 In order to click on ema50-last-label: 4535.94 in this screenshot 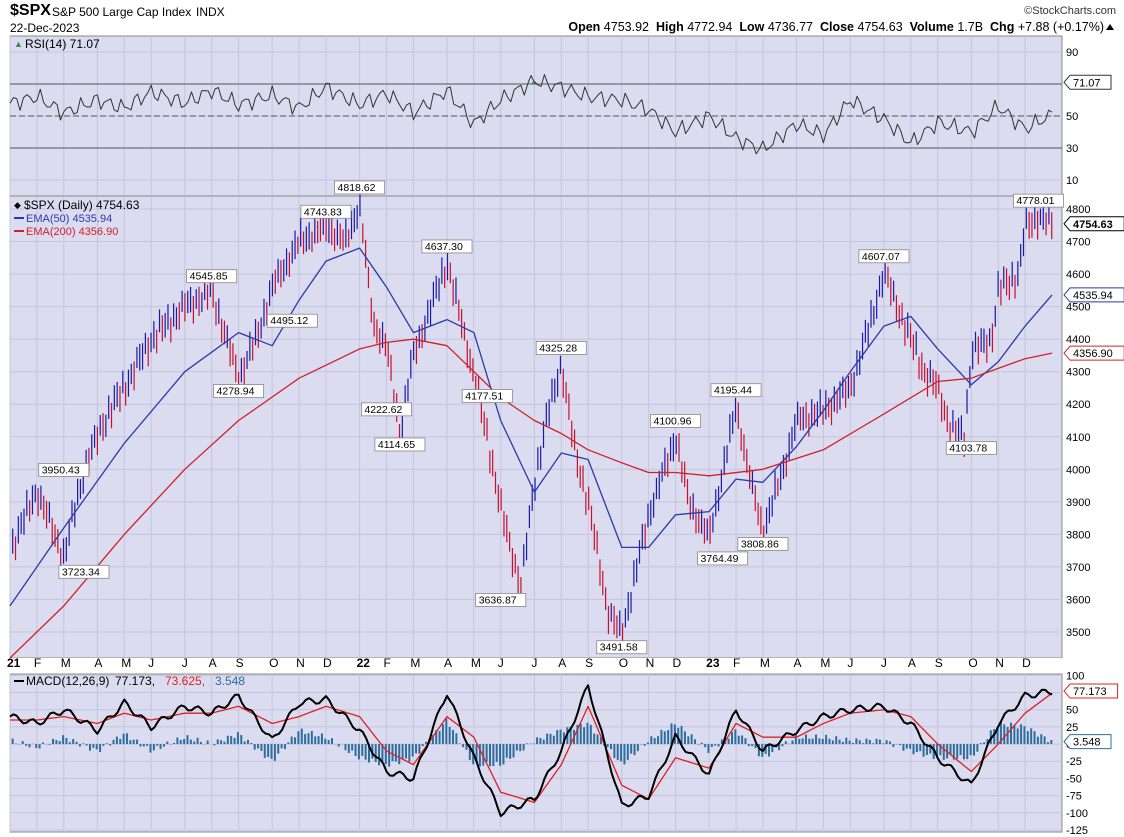, I will do `click(1093, 296)`.